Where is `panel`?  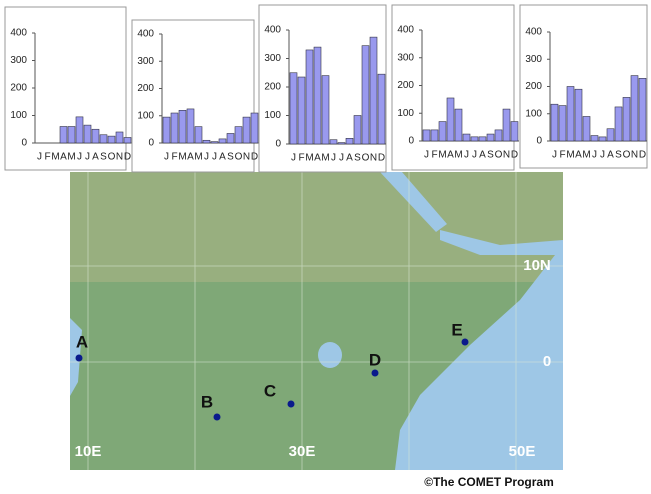 panel is located at coordinates (193, 96).